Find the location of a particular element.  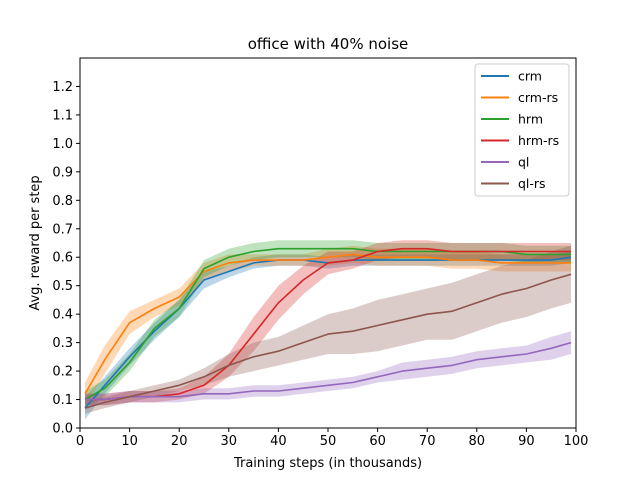

x-axis-label: Training steps (in thousands) is located at coordinates (327, 463).